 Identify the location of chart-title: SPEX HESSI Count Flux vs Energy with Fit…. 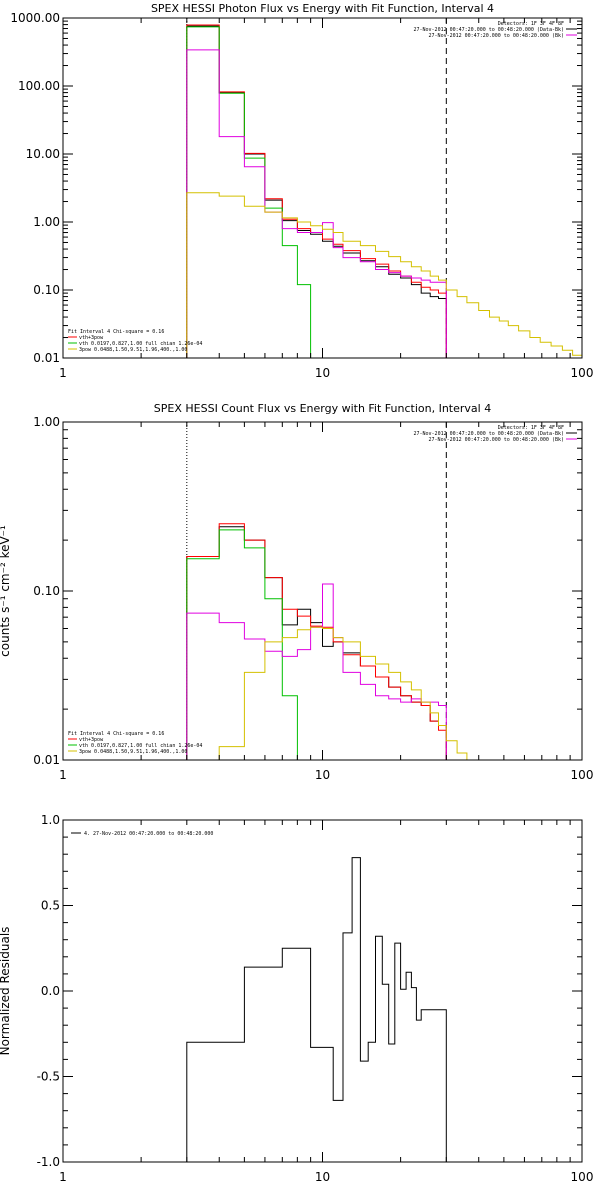
(322, 408).